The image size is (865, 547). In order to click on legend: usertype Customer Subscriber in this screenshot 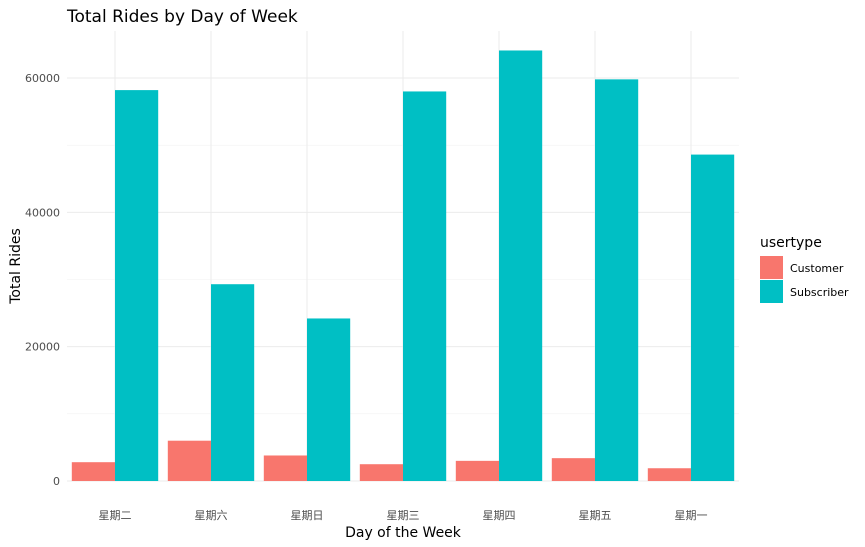, I will do `click(804, 269)`.